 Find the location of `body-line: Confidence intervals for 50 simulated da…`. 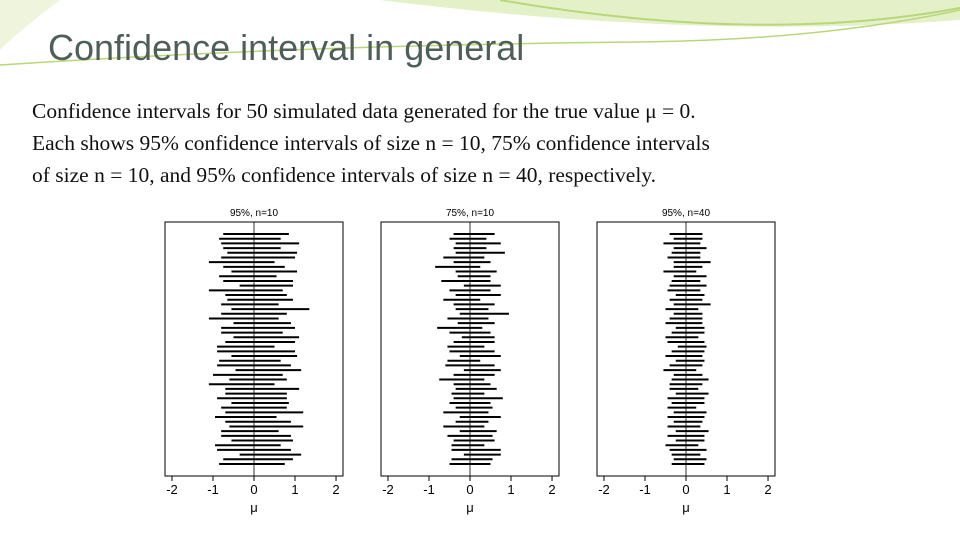

body-line: Confidence intervals for 50 simulated da… is located at coordinates (364, 111).